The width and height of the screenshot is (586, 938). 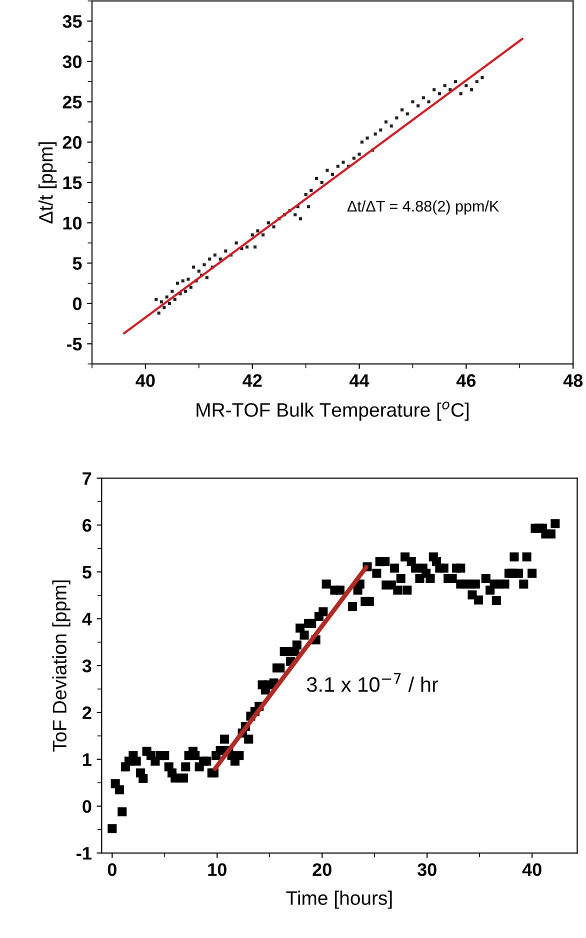 I want to click on y-tick-label: 6, so click(x=87, y=525).